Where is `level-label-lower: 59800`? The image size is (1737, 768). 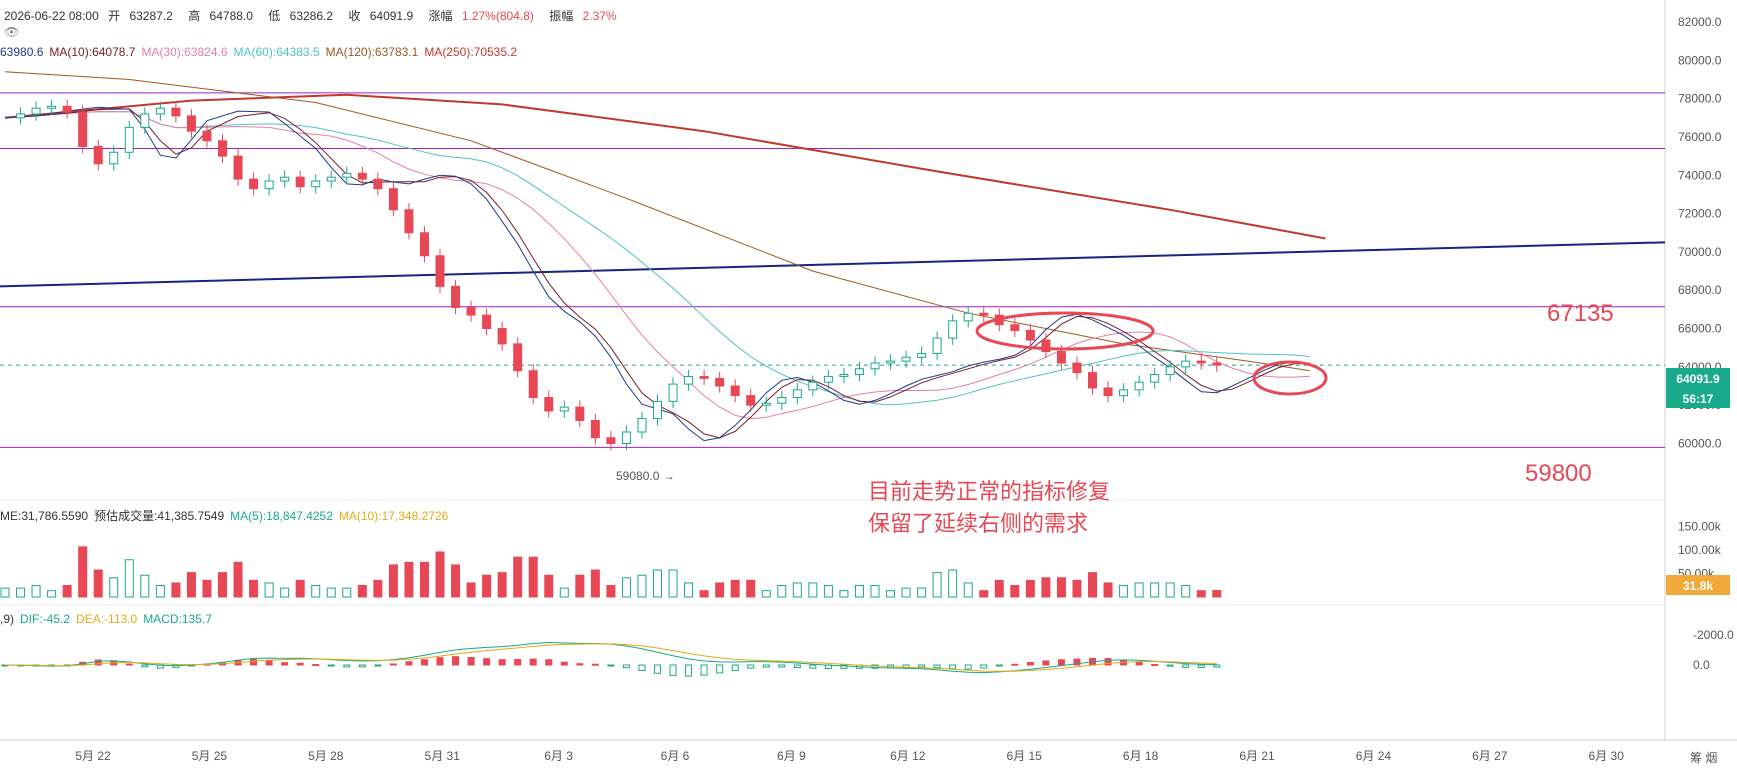
level-label-lower: 59800 is located at coordinates (1558, 473).